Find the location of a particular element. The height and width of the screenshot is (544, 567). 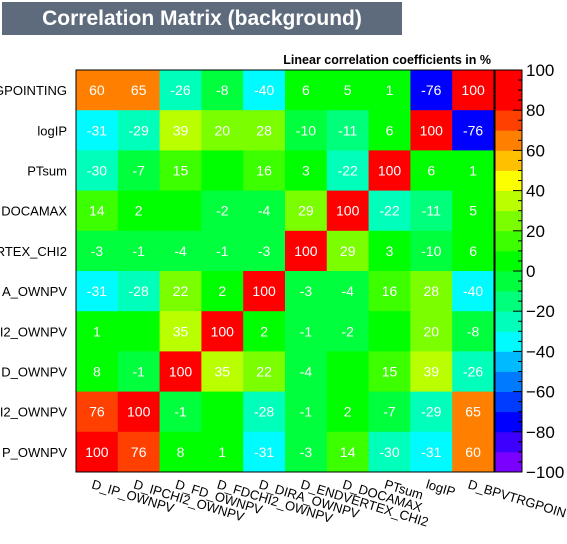

y-axis-label: A_OWNPV is located at coordinates (34, 291).